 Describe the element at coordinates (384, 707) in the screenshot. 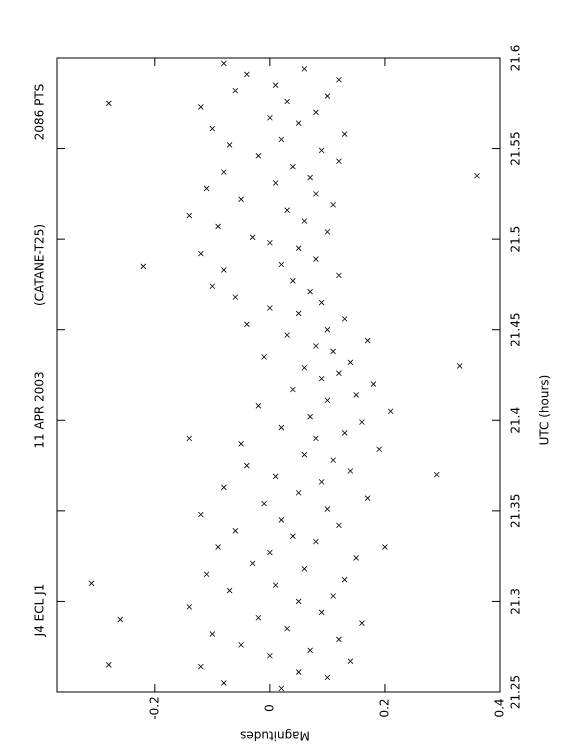

I see `y-tick-label: 0.2` at that location.